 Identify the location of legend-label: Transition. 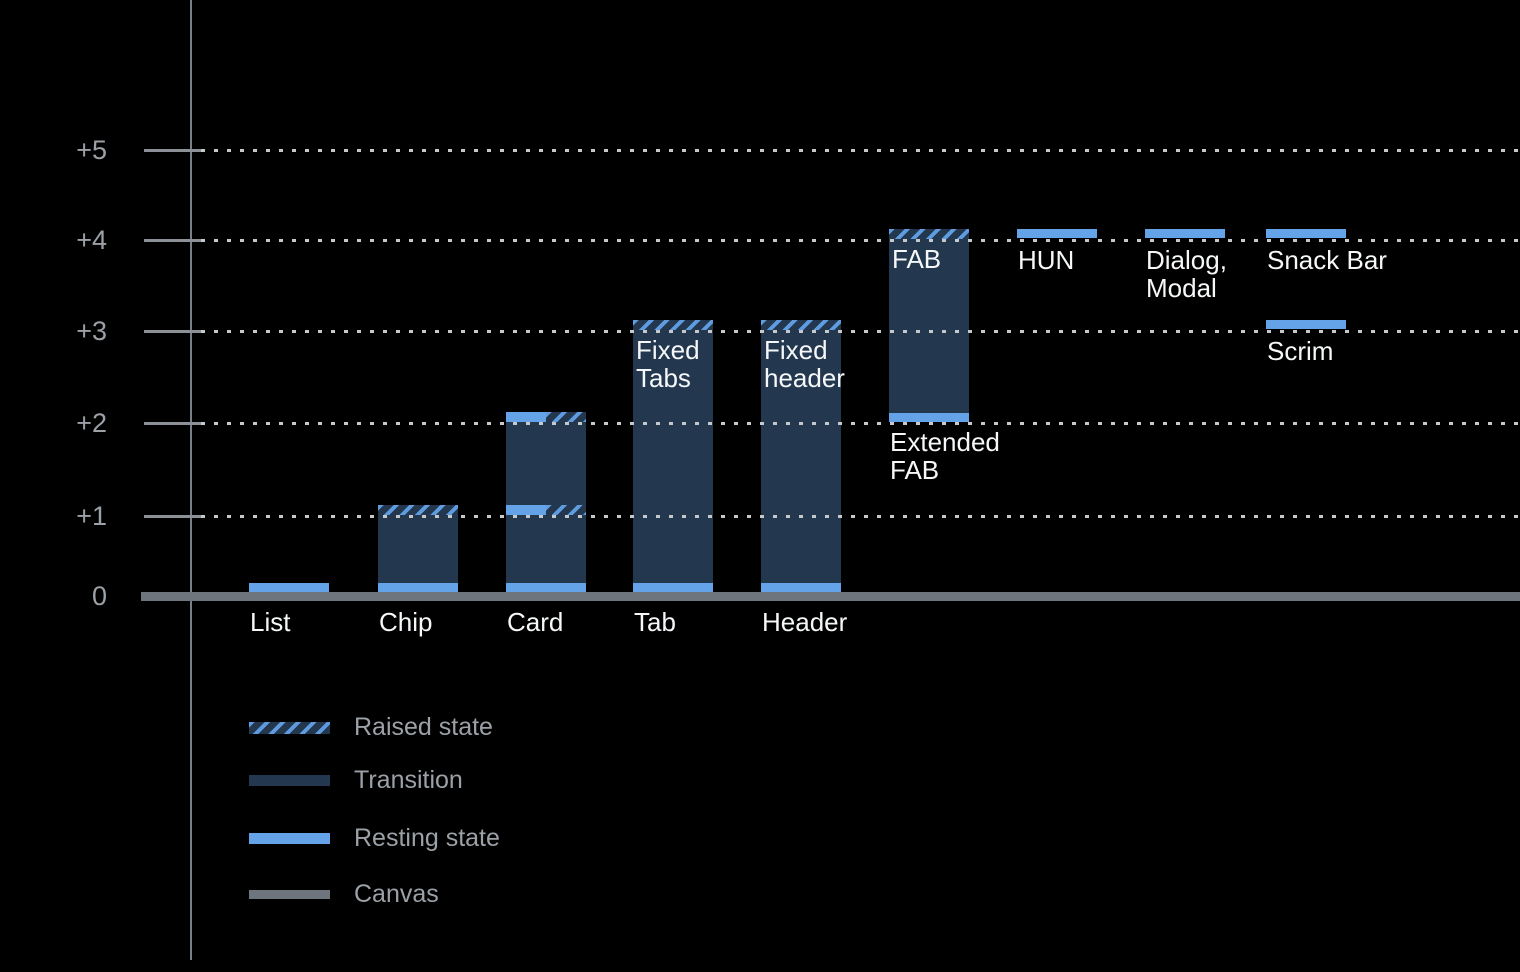
(408, 780).